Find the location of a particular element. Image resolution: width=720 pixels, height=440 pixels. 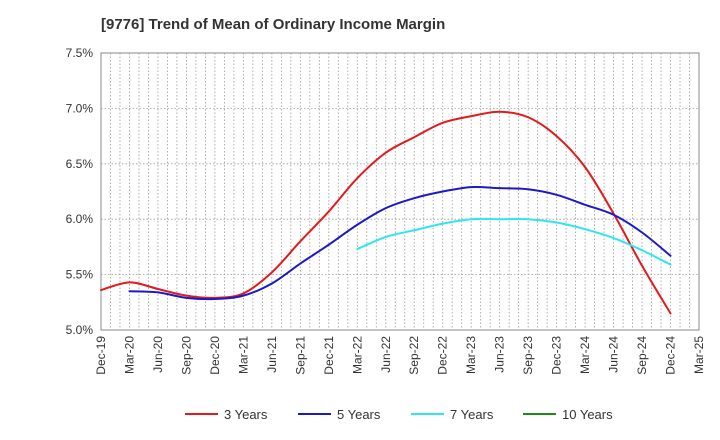

legend: 3 Years 5 Years 7 Years 10 Years is located at coordinates (399, 414).